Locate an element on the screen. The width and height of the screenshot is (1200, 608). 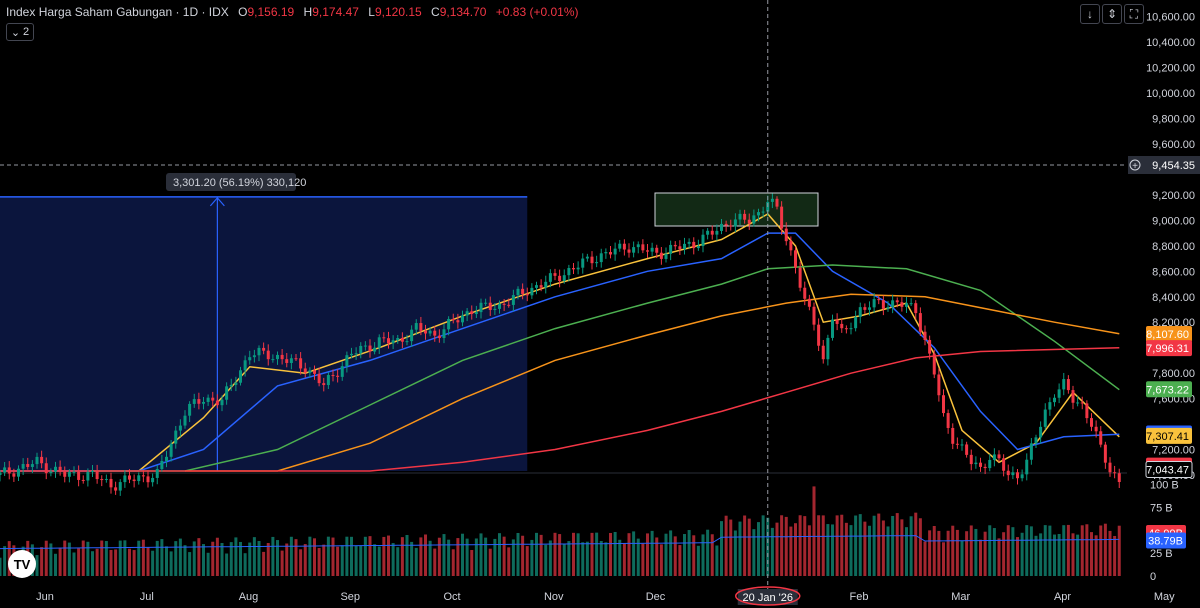
time-tick-label: Jul is located at coordinates (147, 597).